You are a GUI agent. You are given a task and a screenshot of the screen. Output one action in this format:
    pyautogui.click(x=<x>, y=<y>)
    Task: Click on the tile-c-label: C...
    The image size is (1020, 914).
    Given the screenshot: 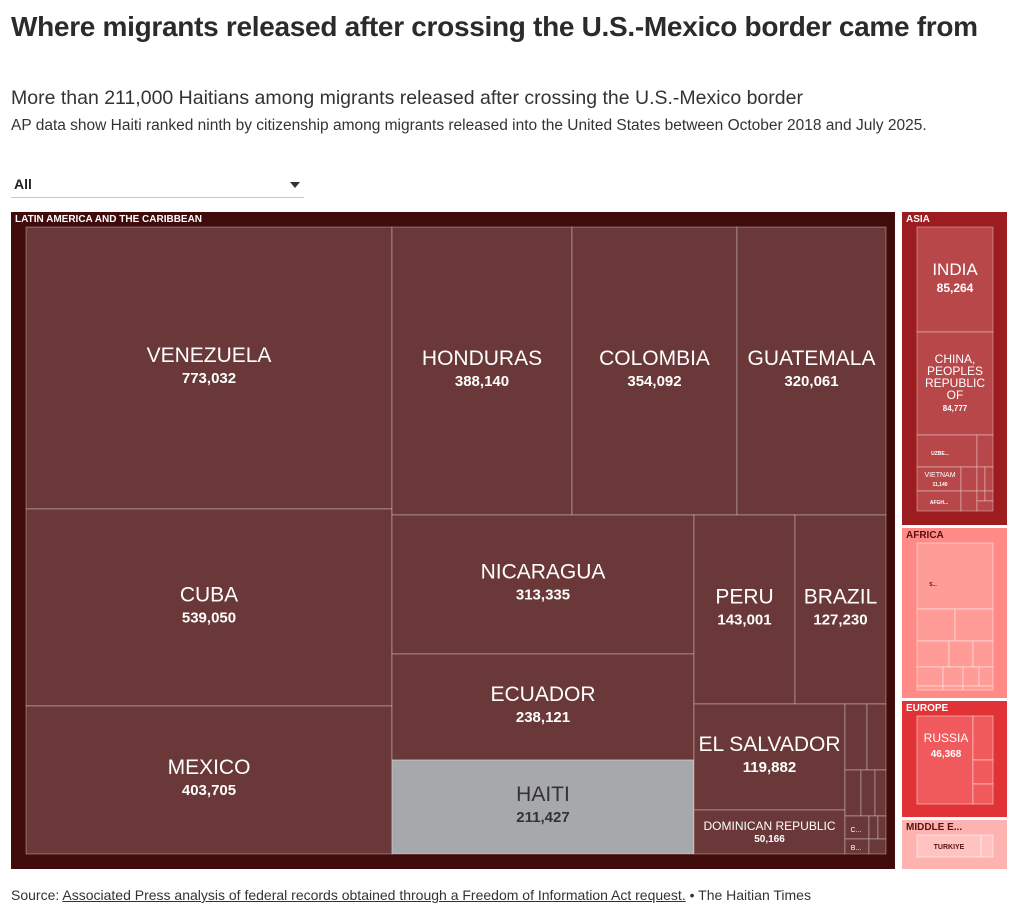 What is the action you would take?
    pyautogui.click(x=856, y=830)
    